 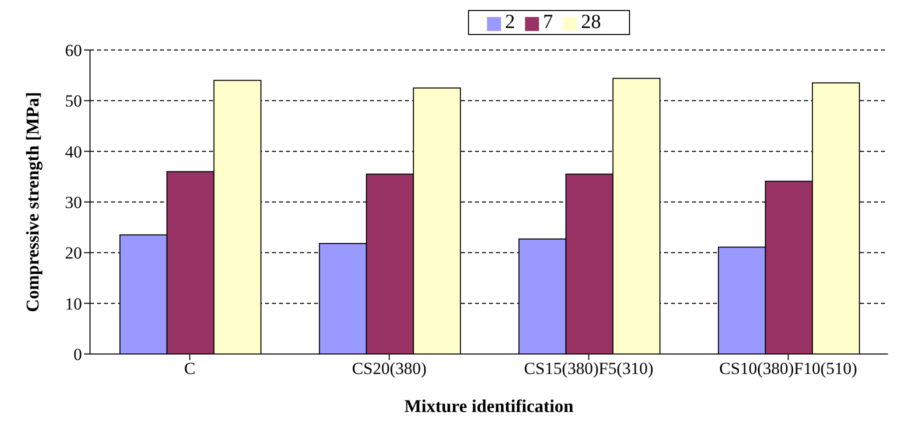 I want to click on y-tick-label: 0, so click(x=78, y=354).